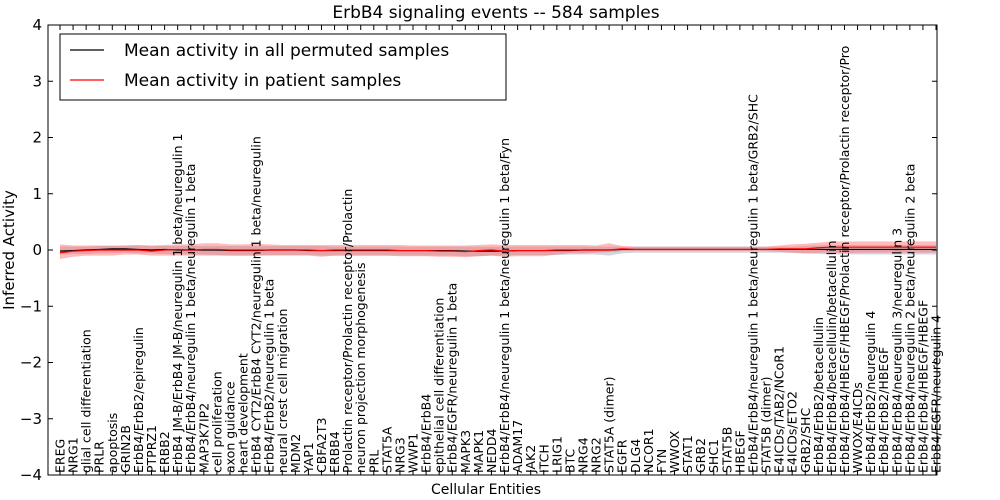 This screenshot has width=1000, height=500. I want to click on x-tick-label: ErbB4/ErbB2/neuregulin 4, so click(870, 392).